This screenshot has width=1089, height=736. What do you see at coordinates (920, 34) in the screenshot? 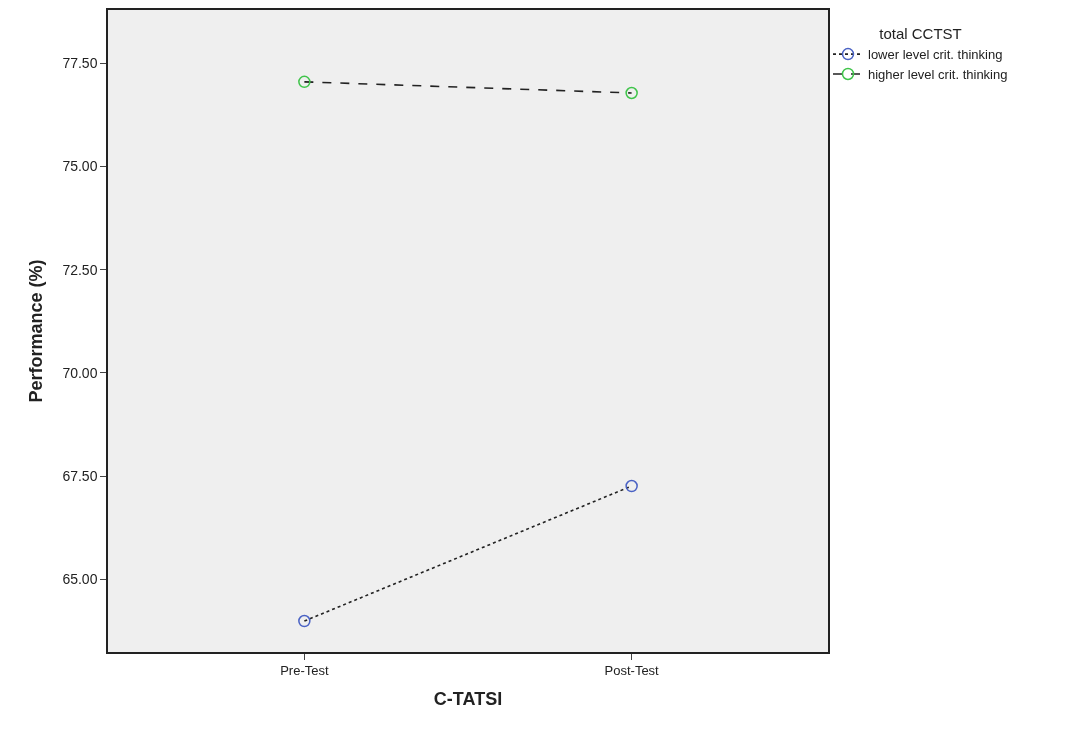
I see `legend-title: total CCTST` at bounding box center [920, 34].